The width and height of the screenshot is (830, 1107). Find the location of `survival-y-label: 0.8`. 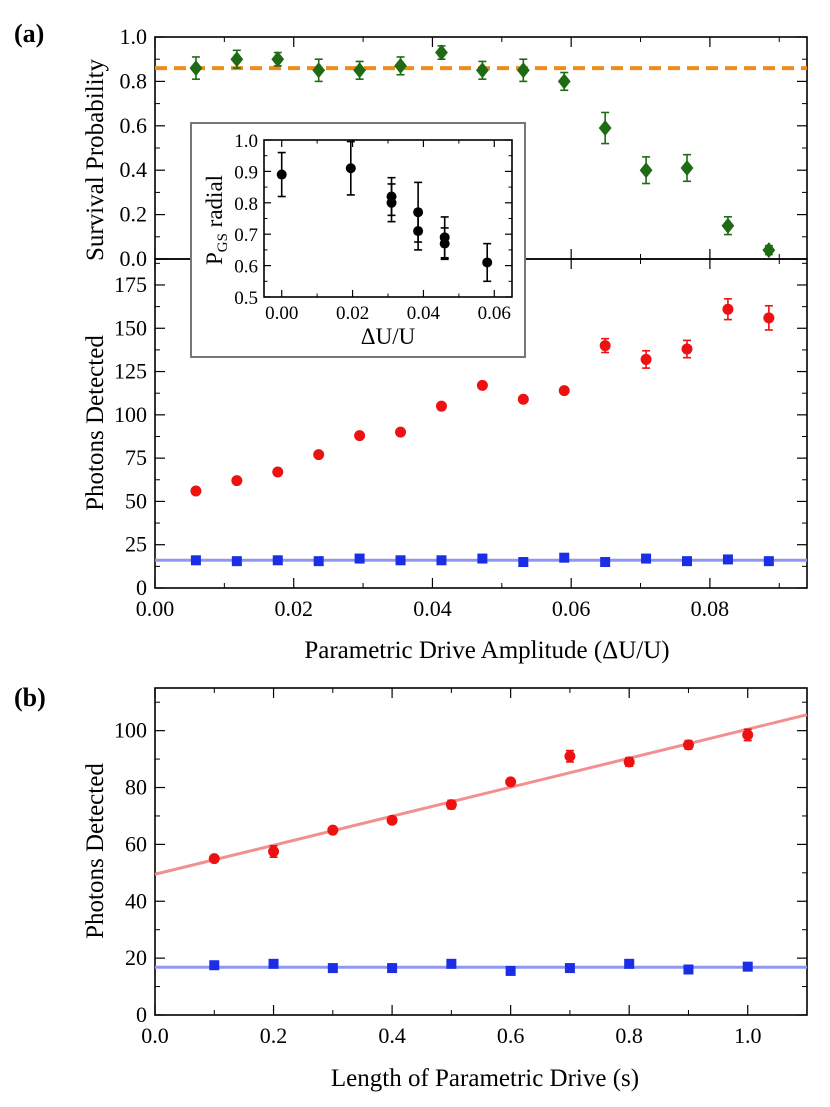

survival-y-label: 0.8 is located at coordinates (134, 80).